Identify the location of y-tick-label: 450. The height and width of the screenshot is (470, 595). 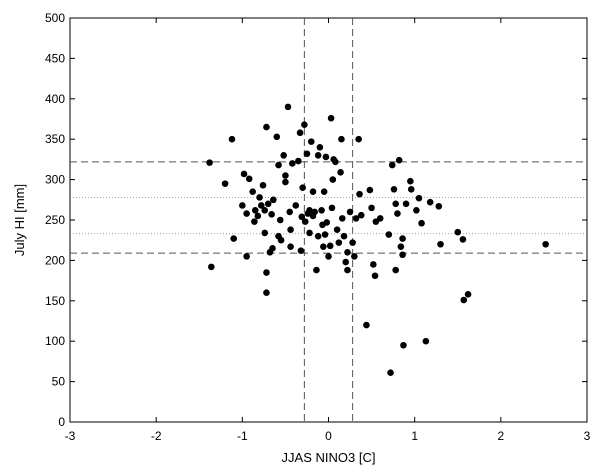
(55, 58).